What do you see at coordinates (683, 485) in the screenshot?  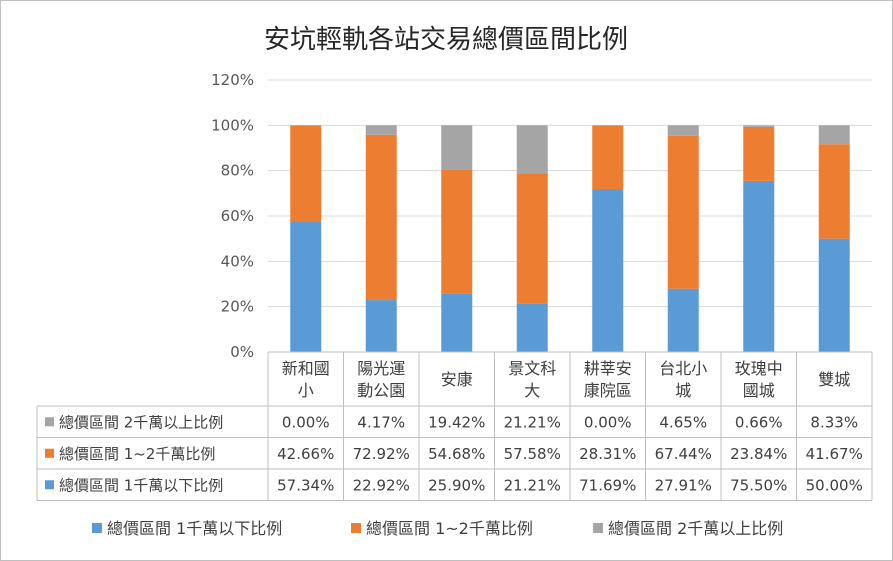 I see `table-cell-value: 27.91%` at bounding box center [683, 485].